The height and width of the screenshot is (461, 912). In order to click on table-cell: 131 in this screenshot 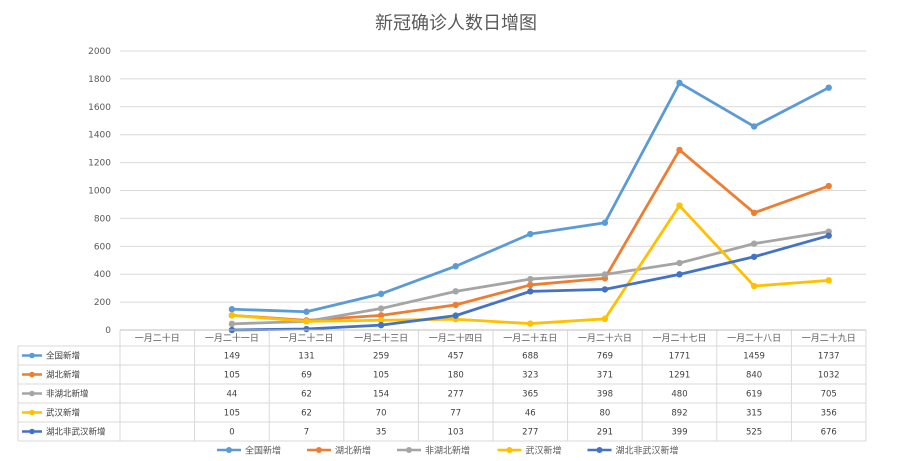, I will do `click(306, 357)`.